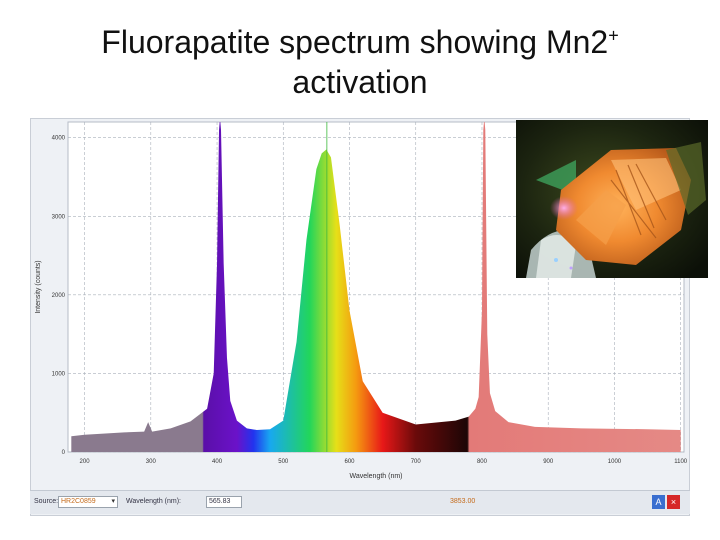 Image resolution: width=720 pixels, height=540 pixels. I want to click on source-select: HR2C0859 ▾, so click(88, 502).